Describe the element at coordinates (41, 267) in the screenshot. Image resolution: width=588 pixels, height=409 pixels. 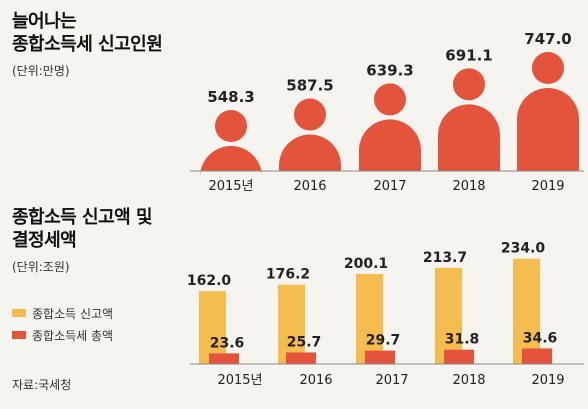
I see `unit-label: (단위:조원)` at that location.